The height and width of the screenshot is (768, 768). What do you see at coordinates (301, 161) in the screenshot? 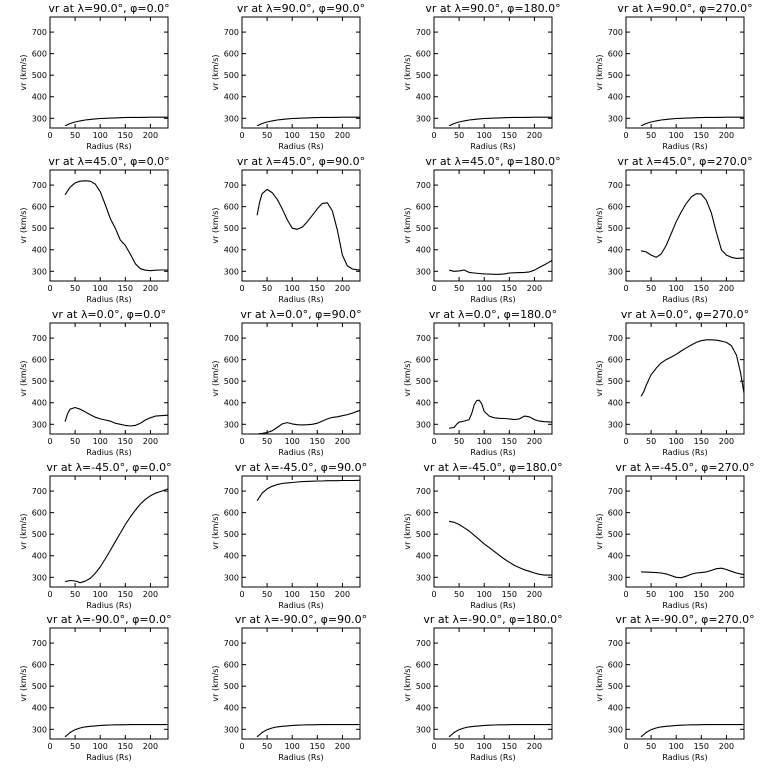
I see `panel-title: vr at λ=45.0°, φ=90.0°` at bounding box center [301, 161].